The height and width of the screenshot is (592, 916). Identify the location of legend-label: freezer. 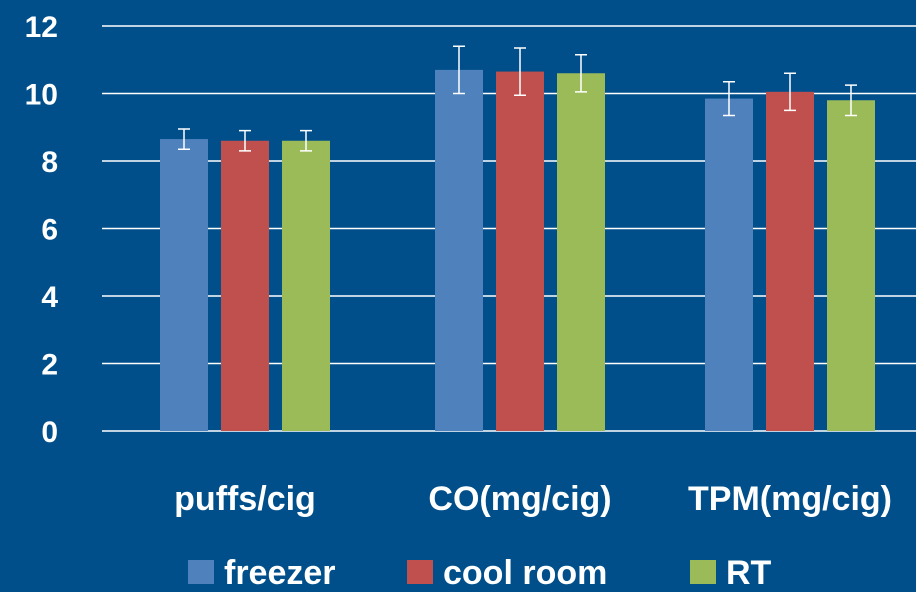
(280, 573).